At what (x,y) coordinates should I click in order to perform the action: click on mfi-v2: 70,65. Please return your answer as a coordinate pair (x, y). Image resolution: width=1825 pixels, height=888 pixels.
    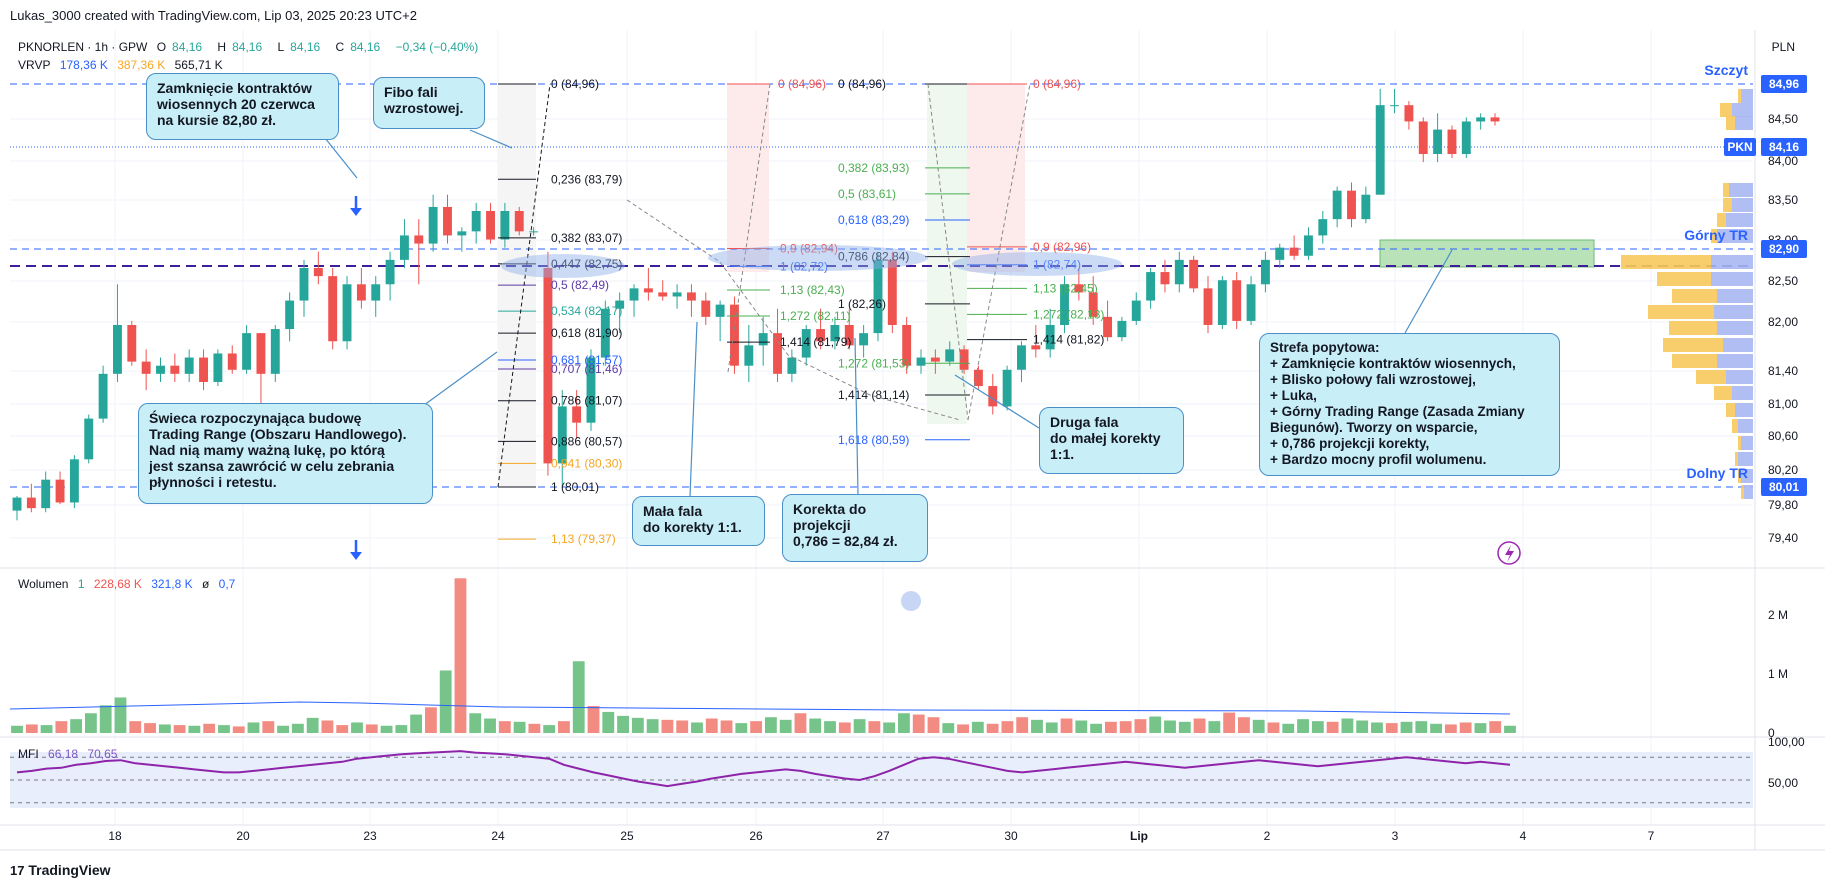
    Looking at the image, I should click on (102, 754).